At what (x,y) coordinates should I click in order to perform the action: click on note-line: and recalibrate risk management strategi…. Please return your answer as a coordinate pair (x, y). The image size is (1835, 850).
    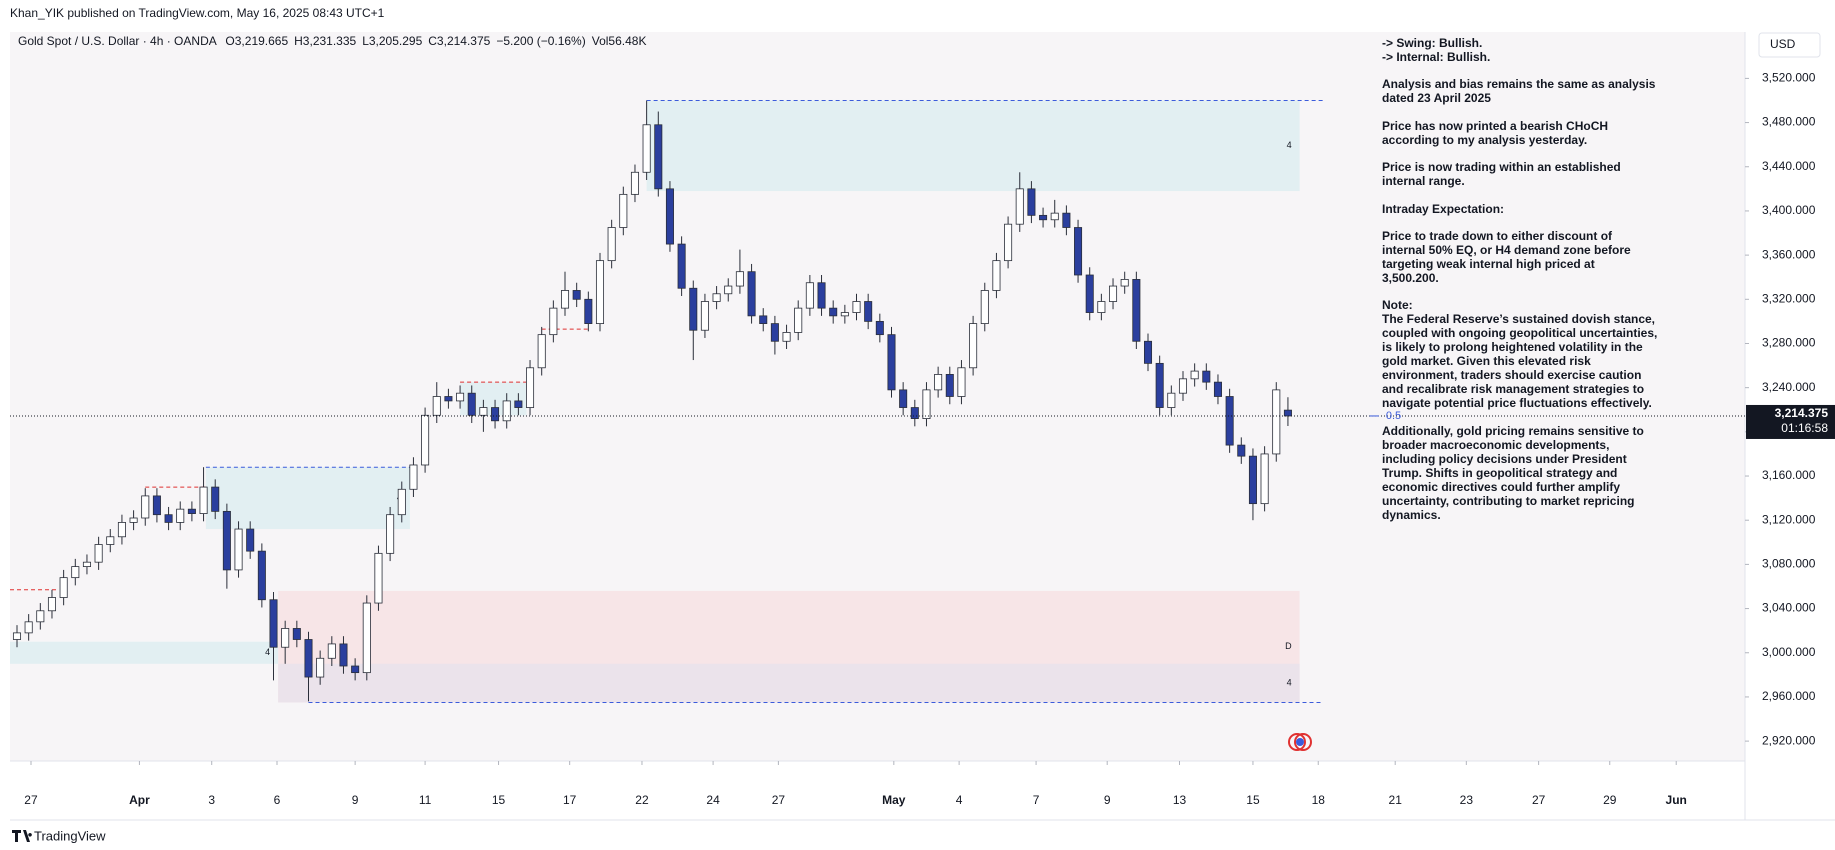
    Looking at the image, I should click on (1513, 389).